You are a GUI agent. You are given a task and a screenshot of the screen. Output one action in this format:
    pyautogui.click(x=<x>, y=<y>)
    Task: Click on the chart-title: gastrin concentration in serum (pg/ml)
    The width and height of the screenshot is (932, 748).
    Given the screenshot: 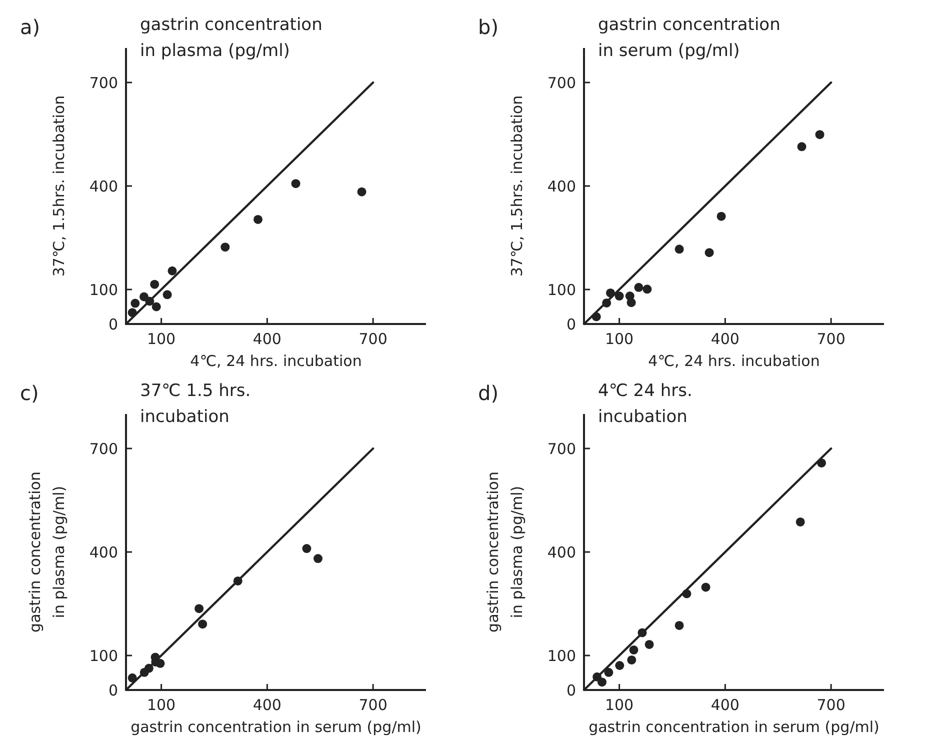 What is the action you would take?
    pyautogui.click(x=689, y=38)
    